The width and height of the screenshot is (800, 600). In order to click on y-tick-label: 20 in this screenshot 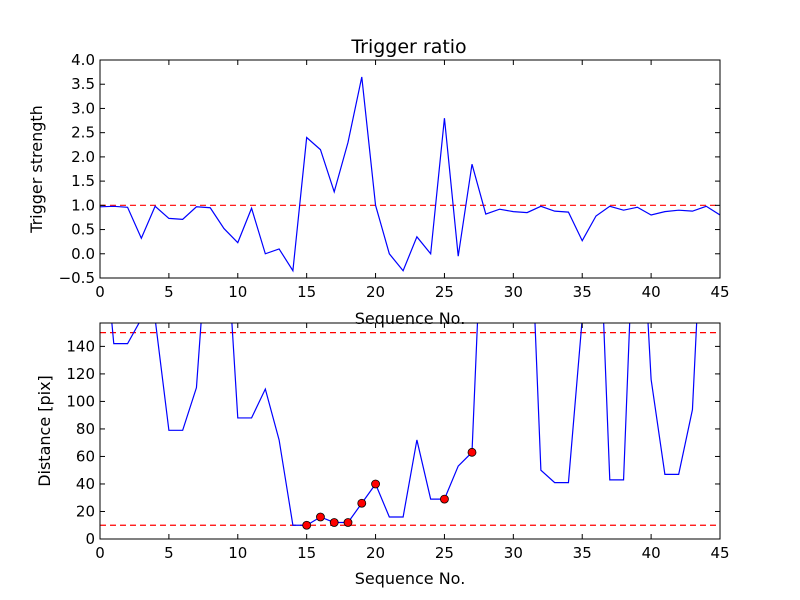, I will do `click(85, 511)`.